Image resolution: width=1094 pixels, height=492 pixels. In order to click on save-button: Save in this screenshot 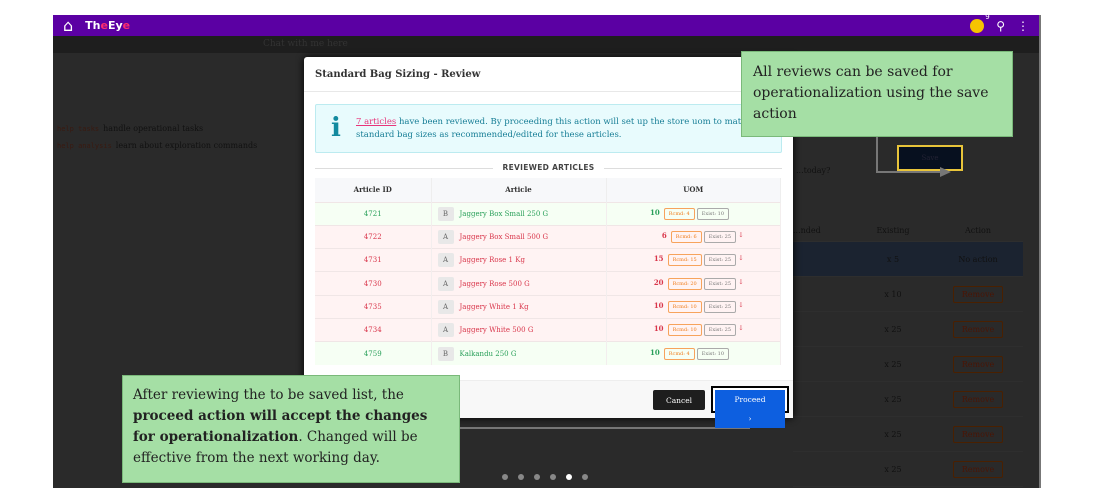, I will do `click(930, 158)`.